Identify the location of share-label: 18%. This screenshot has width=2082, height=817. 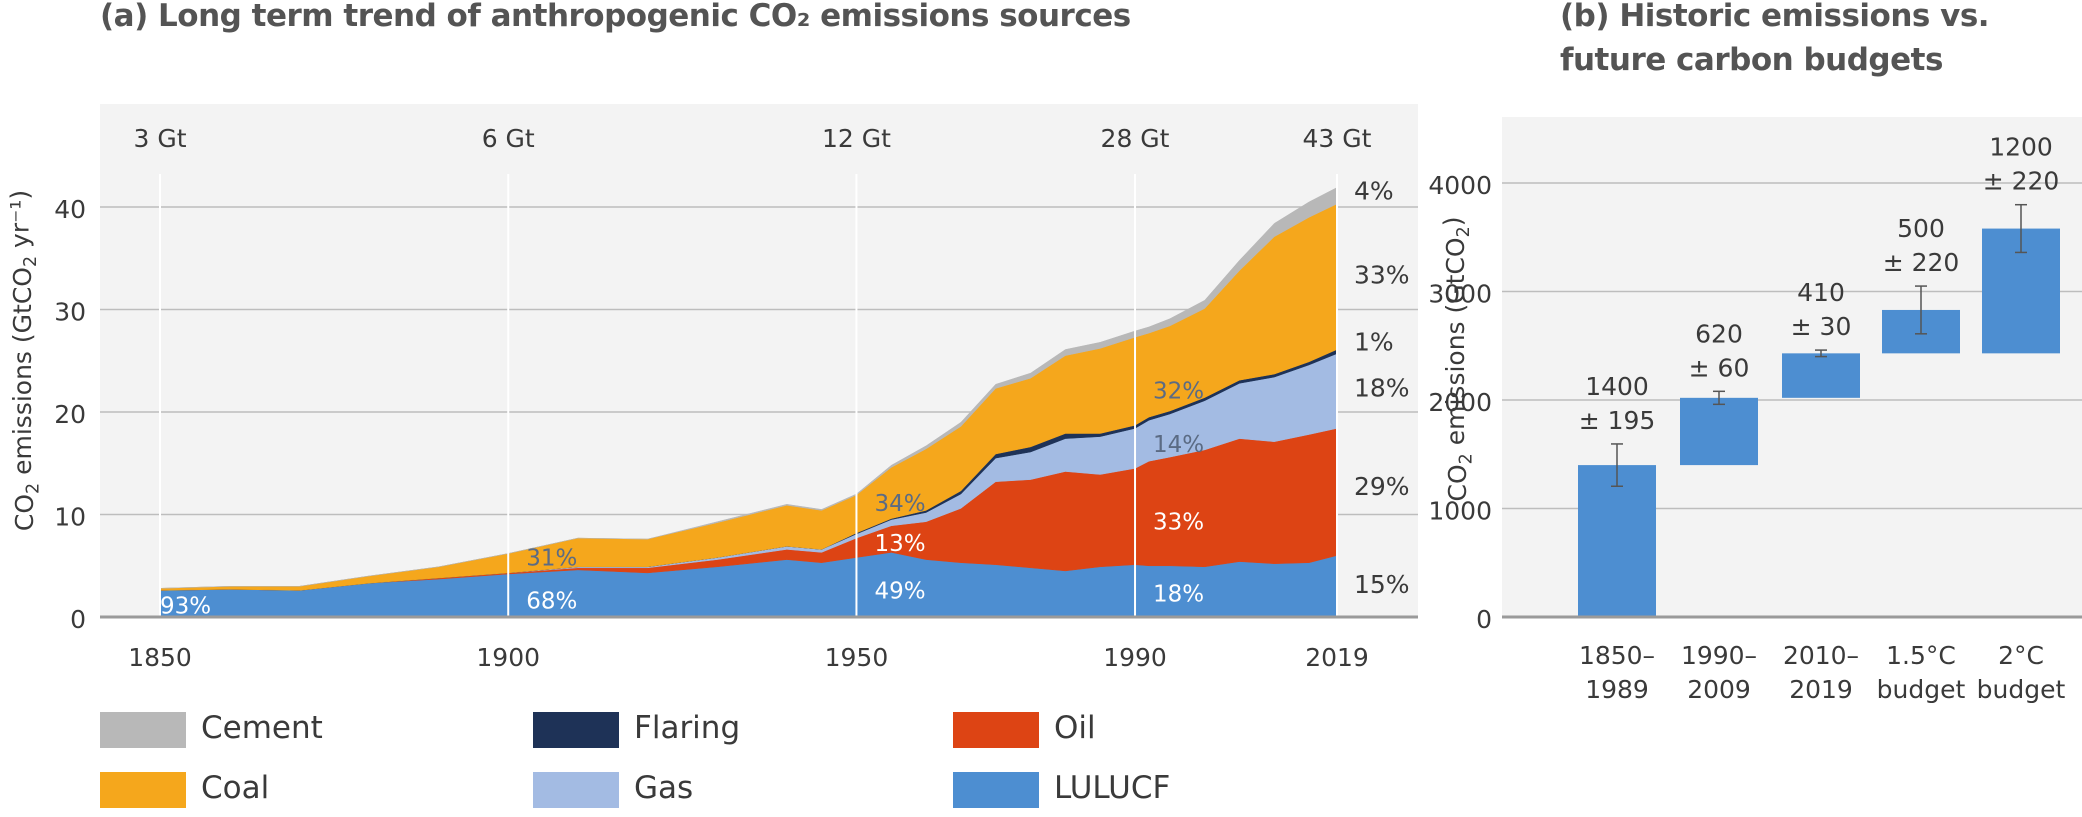
(1178, 594).